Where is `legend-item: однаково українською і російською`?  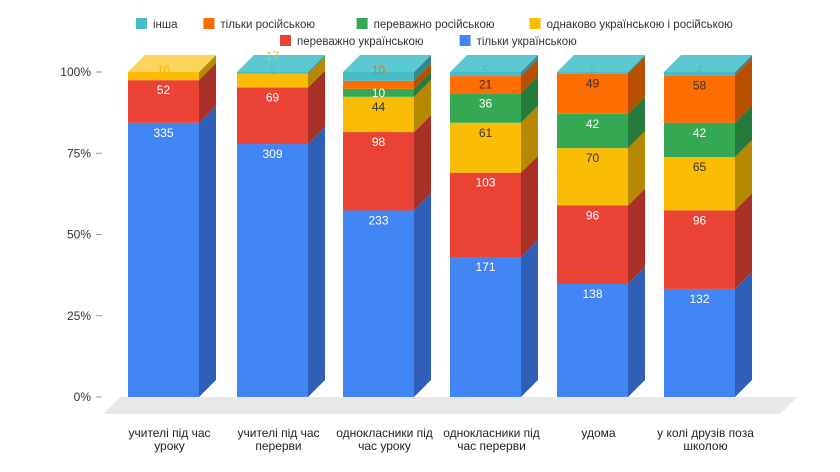 legend-item: однаково українською і російською is located at coordinates (631, 24).